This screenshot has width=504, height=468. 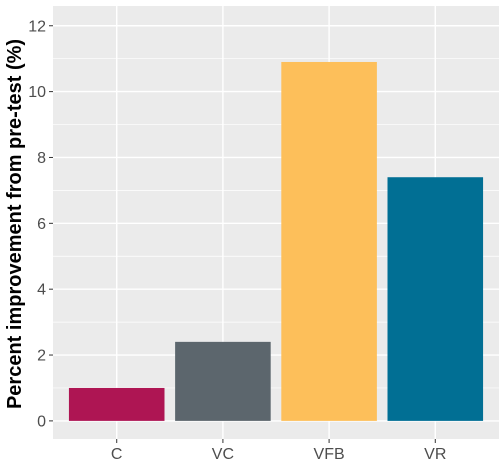 I want to click on x-tick-label: C, so click(x=117, y=454).